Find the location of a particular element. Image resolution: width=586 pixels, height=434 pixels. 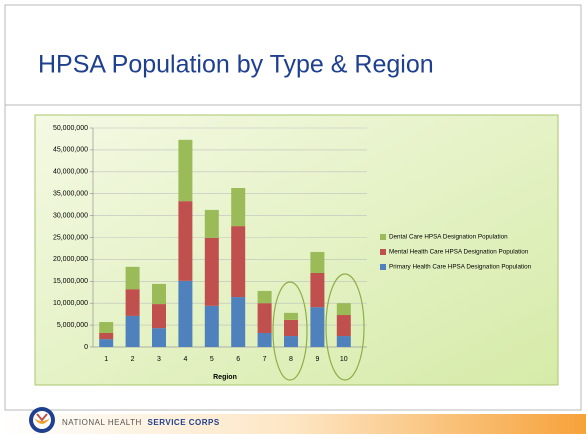

x-axis-label: Region is located at coordinates (225, 377).